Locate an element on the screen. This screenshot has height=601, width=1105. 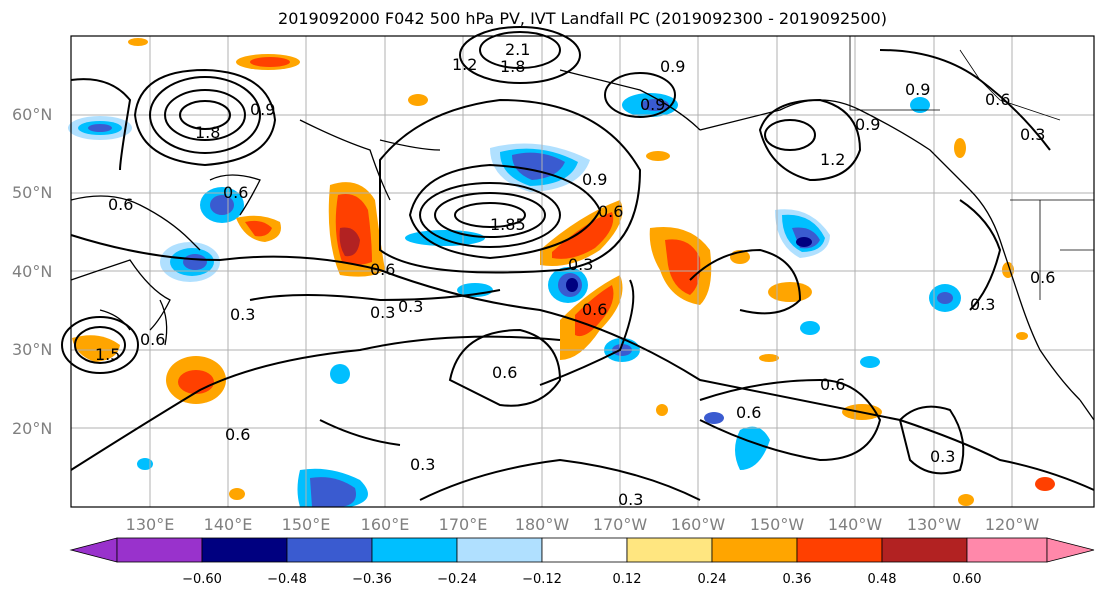
colorbar is located at coordinates (582, 550).